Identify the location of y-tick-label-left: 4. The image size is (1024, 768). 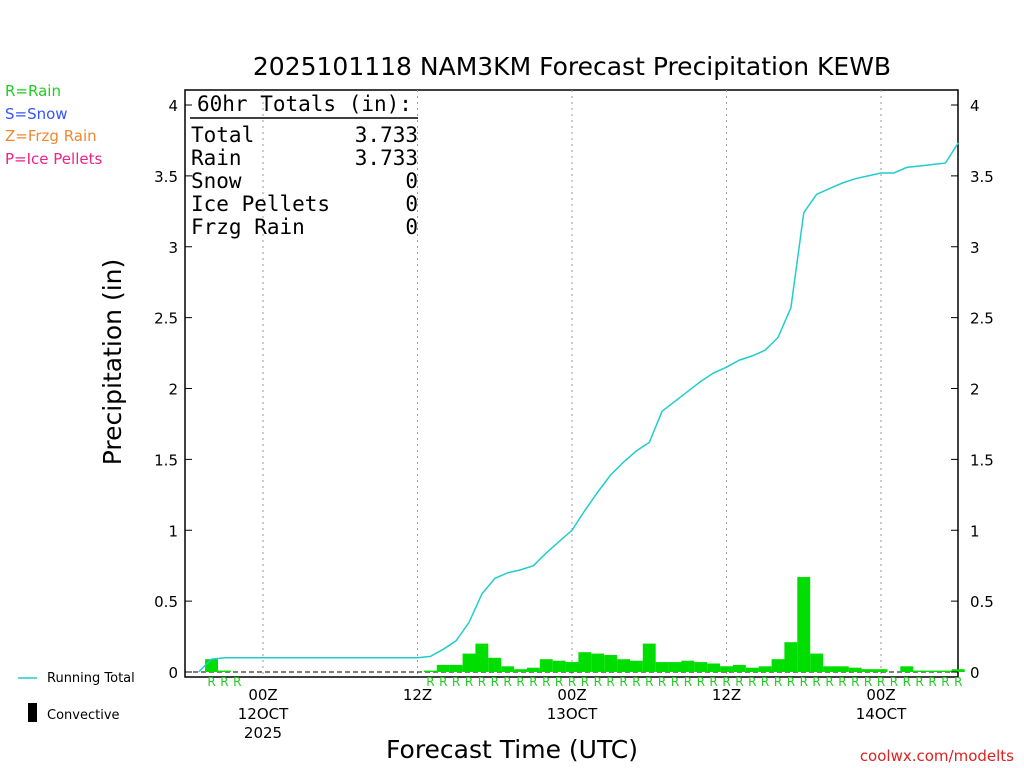
(173, 106).